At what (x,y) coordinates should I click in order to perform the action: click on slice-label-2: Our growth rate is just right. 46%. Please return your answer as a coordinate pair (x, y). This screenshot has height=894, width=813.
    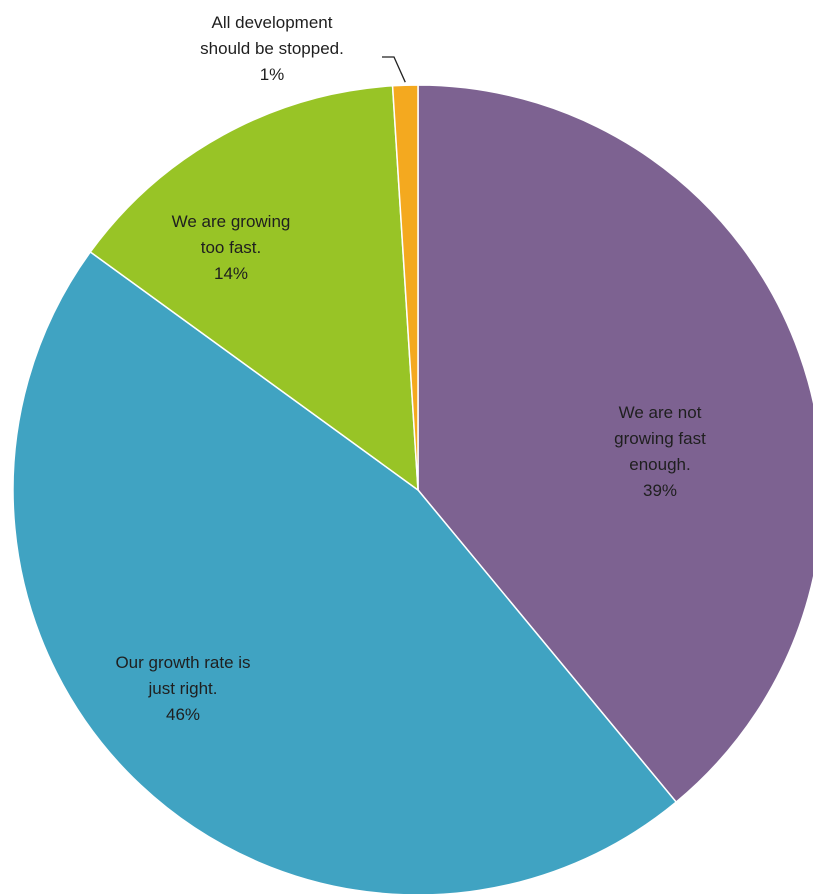
    Looking at the image, I should click on (182, 688).